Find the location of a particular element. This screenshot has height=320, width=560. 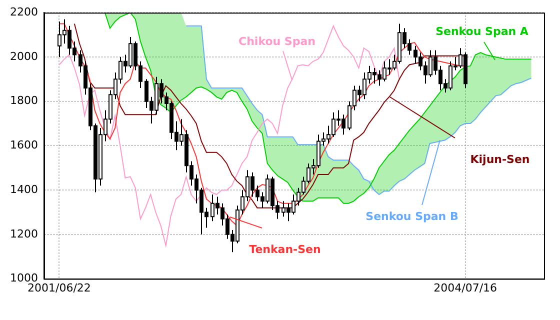

series-label: Senkou Span B is located at coordinates (412, 216).